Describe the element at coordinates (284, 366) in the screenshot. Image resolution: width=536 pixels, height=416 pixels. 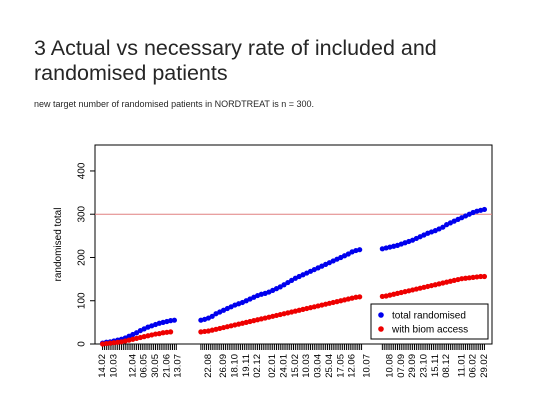
I see `x-tick-label: 24.01` at that location.